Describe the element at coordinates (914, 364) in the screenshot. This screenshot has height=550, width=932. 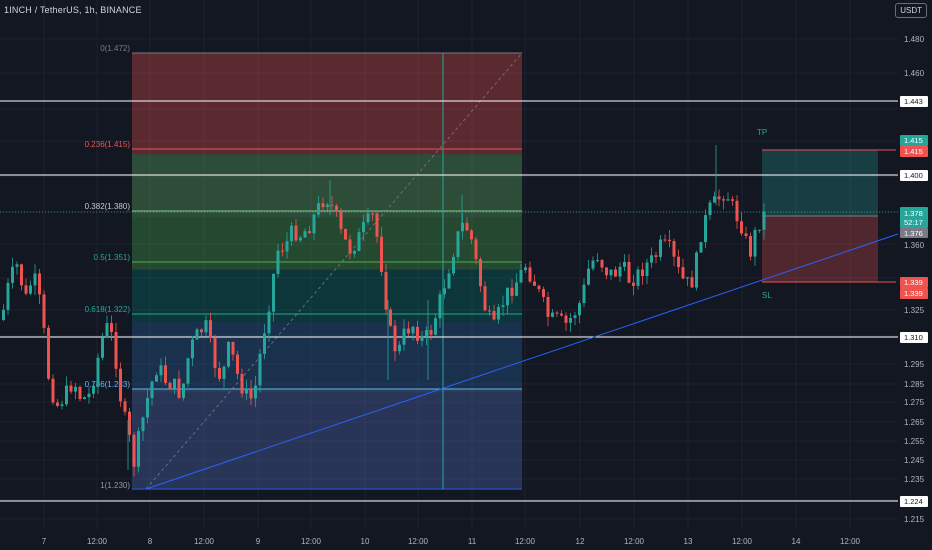
I see `price-axis-label: 1.295` at that location.